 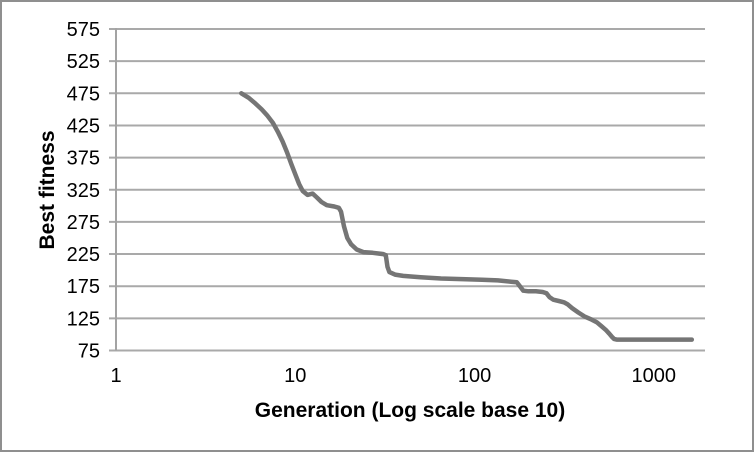 What do you see at coordinates (115, 376) in the screenshot?
I see `x-tick-label: 1` at bounding box center [115, 376].